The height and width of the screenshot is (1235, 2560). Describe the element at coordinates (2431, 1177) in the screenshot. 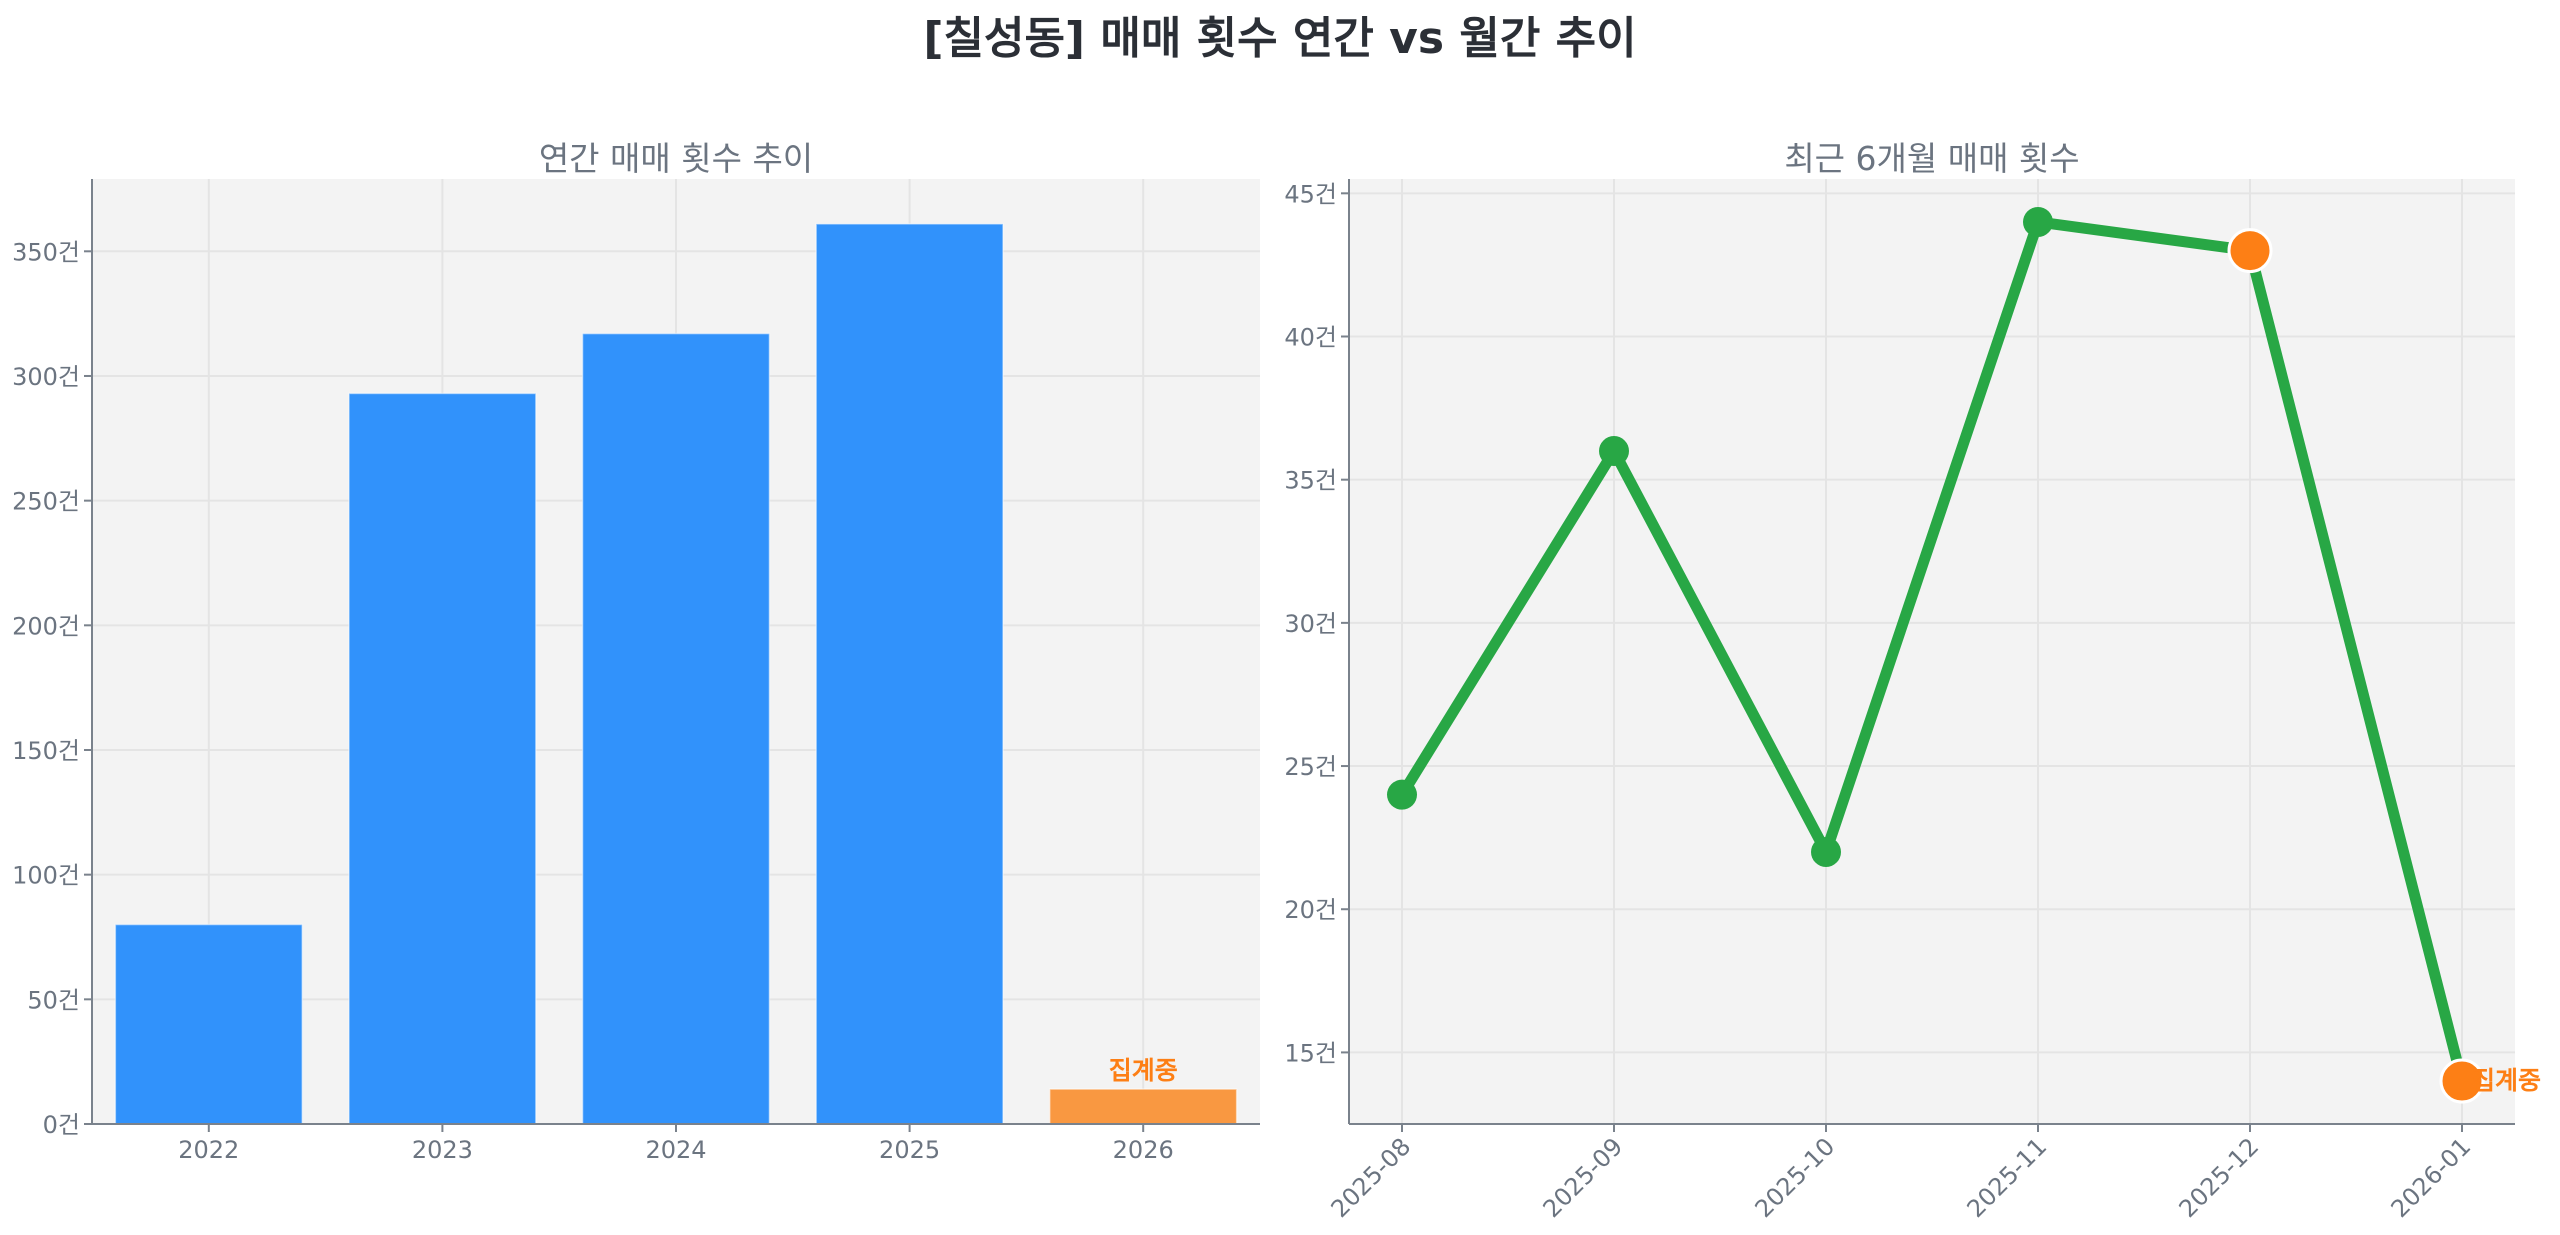

I see `x-tick-label: 2026-01` at that location.